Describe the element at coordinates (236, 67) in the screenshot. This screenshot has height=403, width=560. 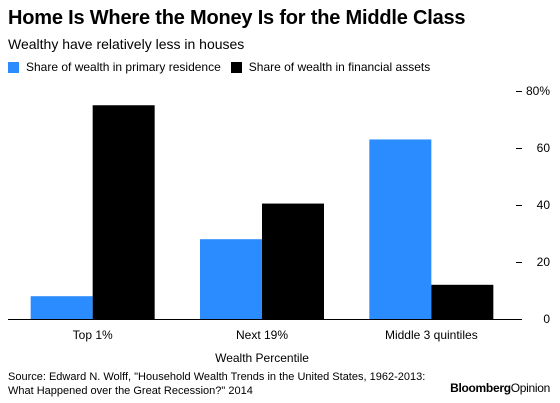
I see `legend-swatch-financial` at that location.